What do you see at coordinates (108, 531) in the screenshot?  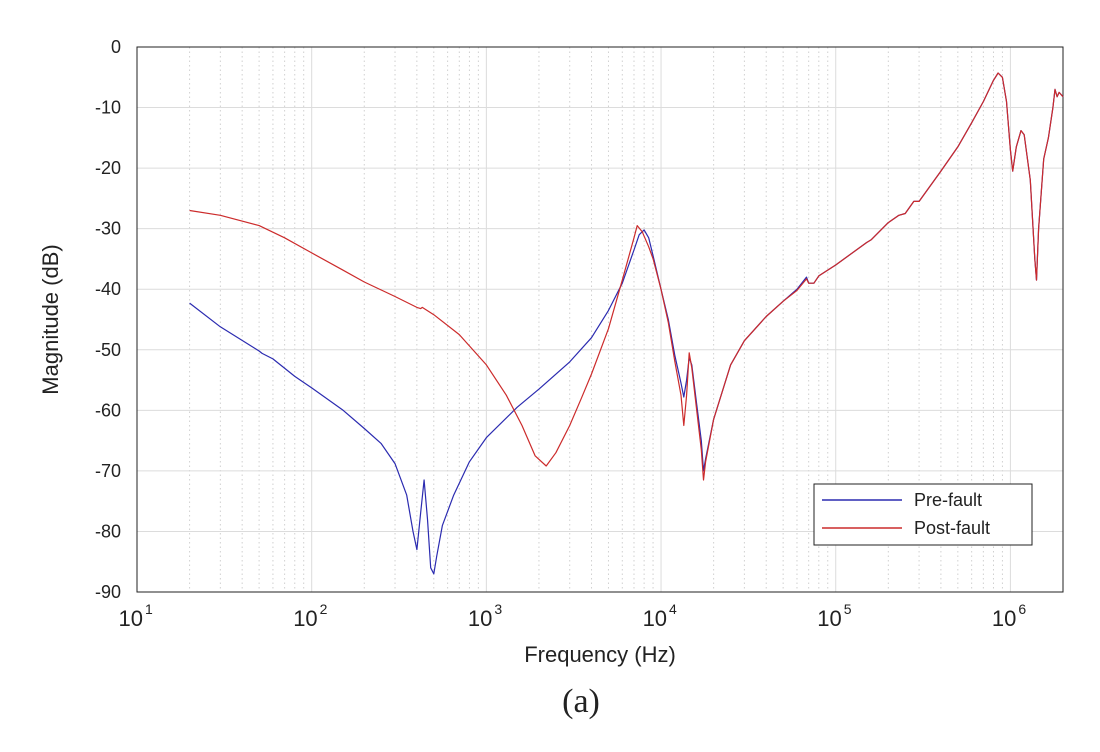 I see `y-tick-label: -80` at bounding box center [108, 531].